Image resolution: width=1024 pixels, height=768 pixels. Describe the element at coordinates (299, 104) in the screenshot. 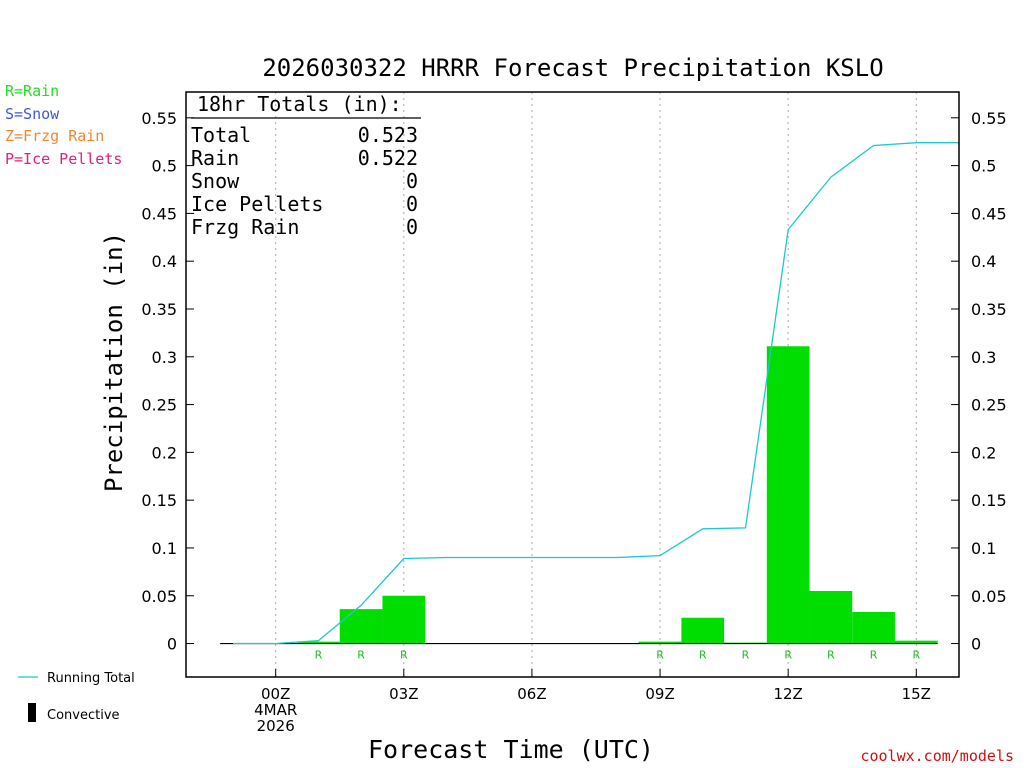

I see `totals-header: 18hr Totals (in):` at that location.